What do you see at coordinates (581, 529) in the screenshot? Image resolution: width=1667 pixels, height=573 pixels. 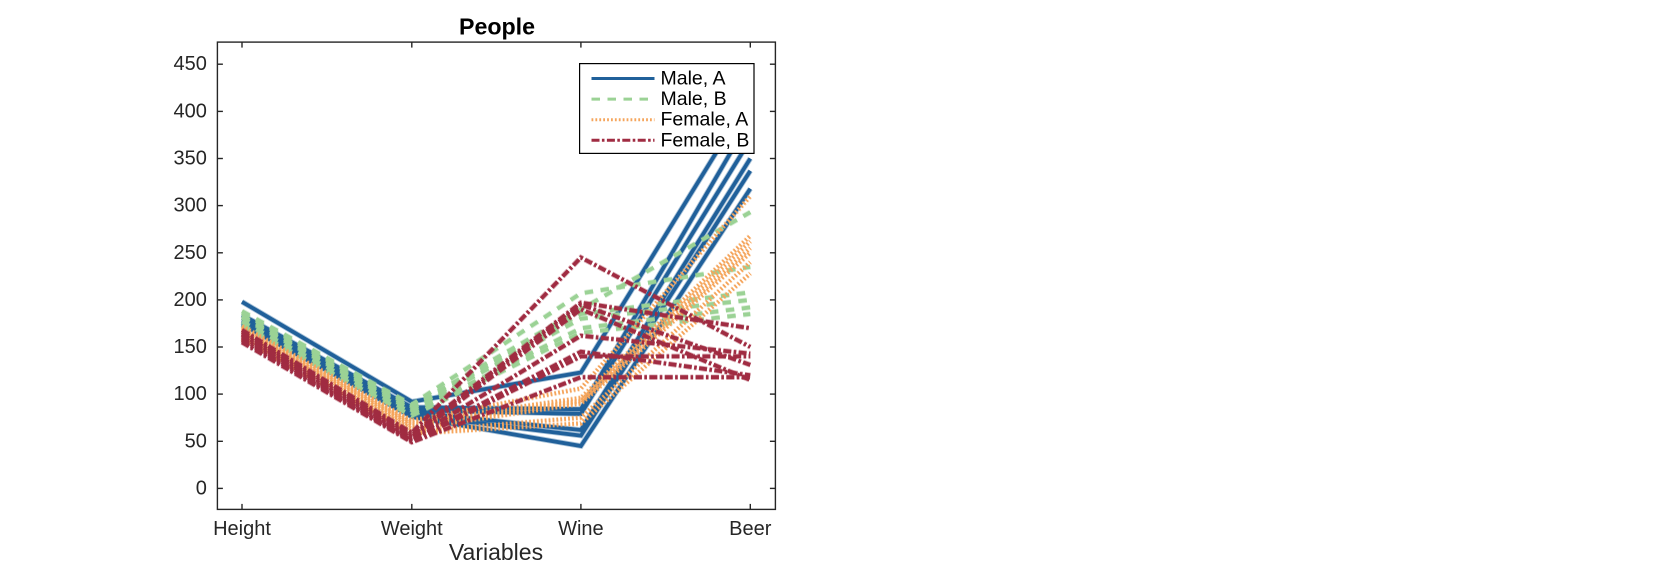 I see `svg-text: Wine` at bounding box center [581, 529].